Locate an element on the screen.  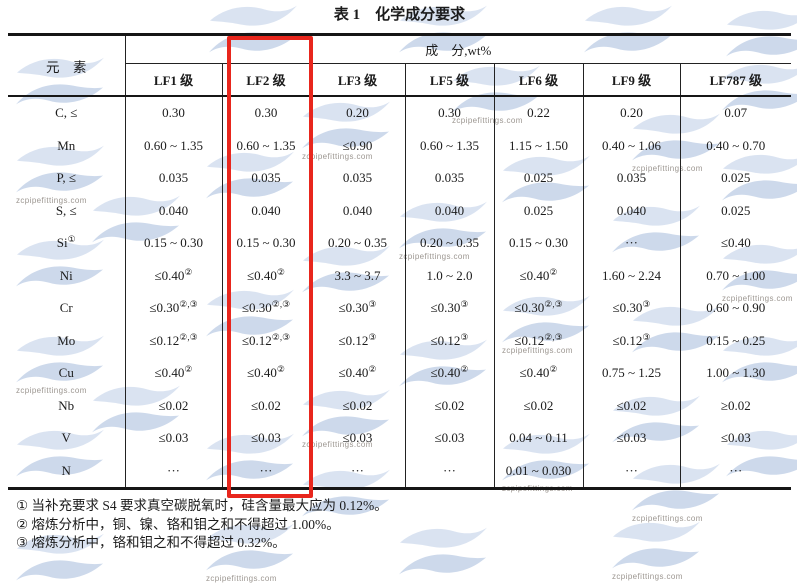
value-cell: 0.75 ~ 1.25 is located at coordinates (631, 373).